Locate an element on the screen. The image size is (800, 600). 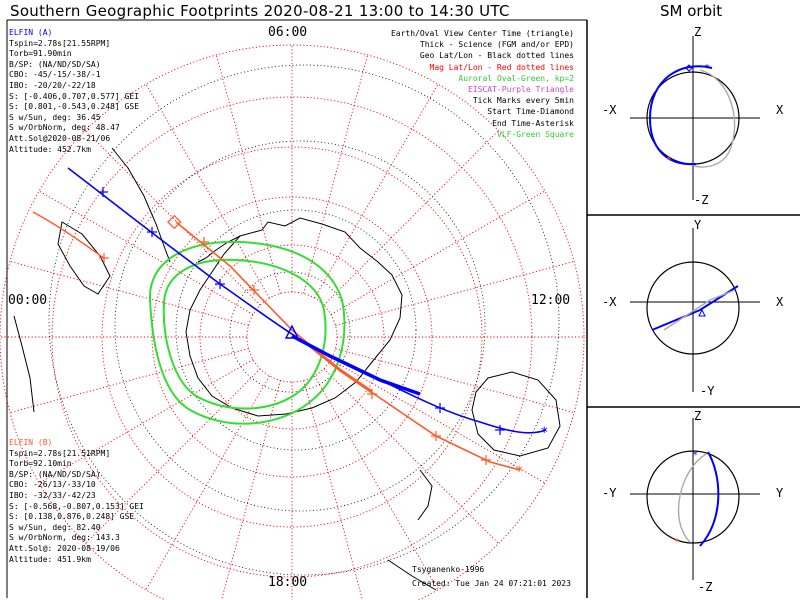
elfin-a-line: CBO: -45/-15/-38/-1 is located at coordinates (55, 75).